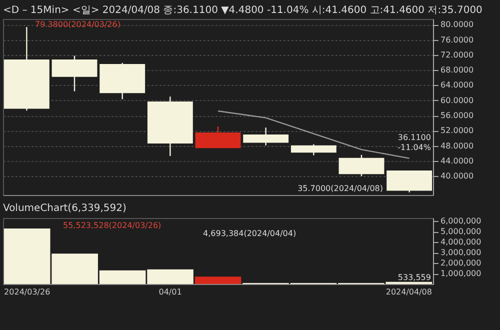  I want to click on annotation: 35.7000(2024/04/08), so click(340, 188).